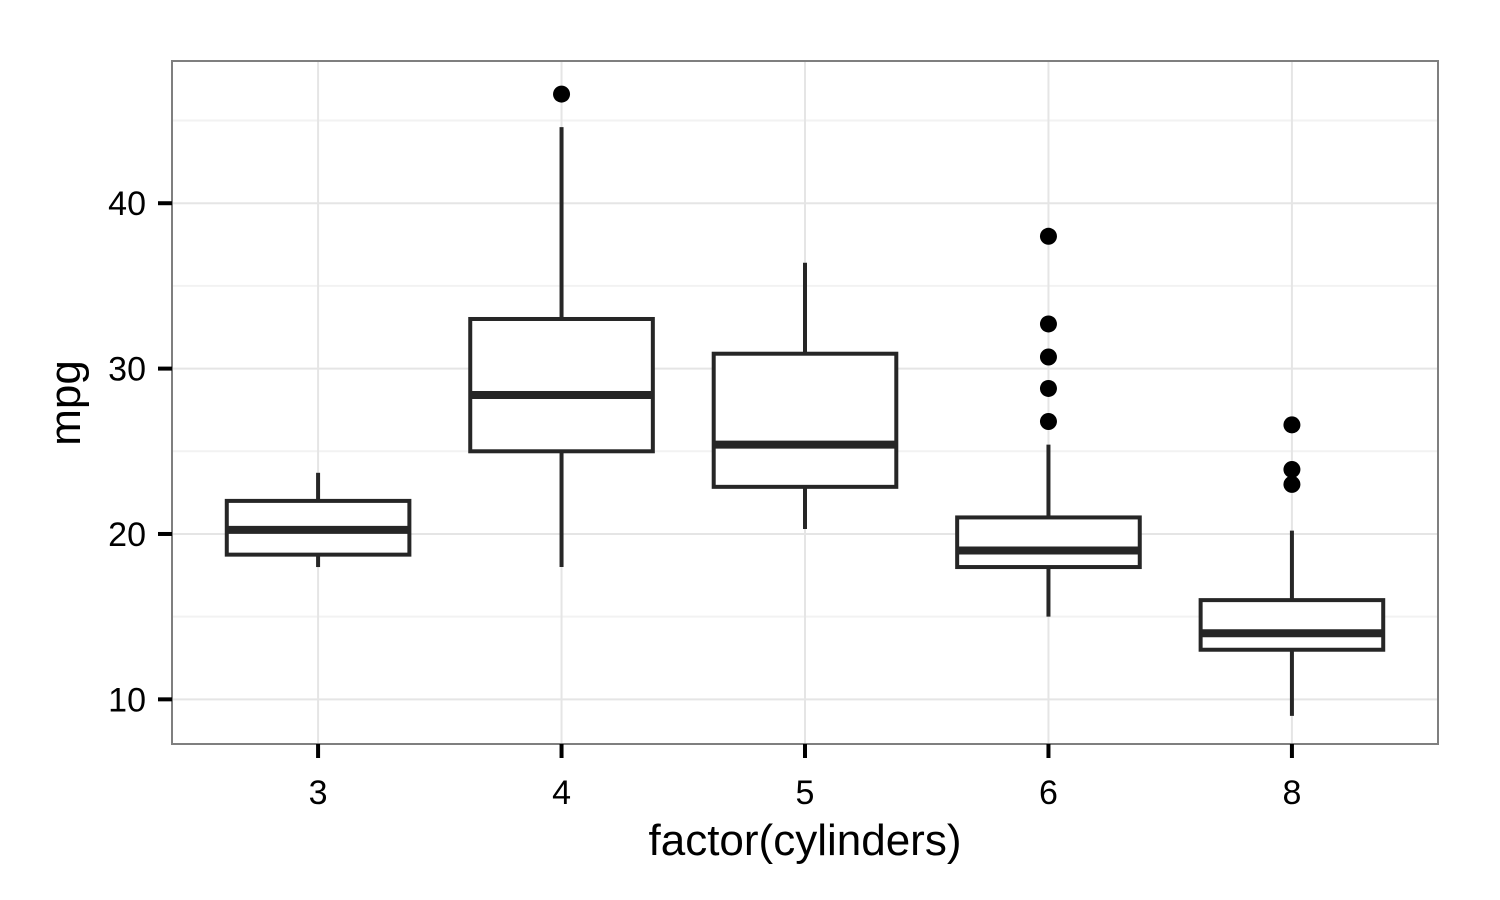 Image resolution: width=1500 pixels, height=900 pixels. What do you see at coordinates (561, 793) in the screenshot?
I see `x-tick-label: 4` at bounding box center [561, 793].